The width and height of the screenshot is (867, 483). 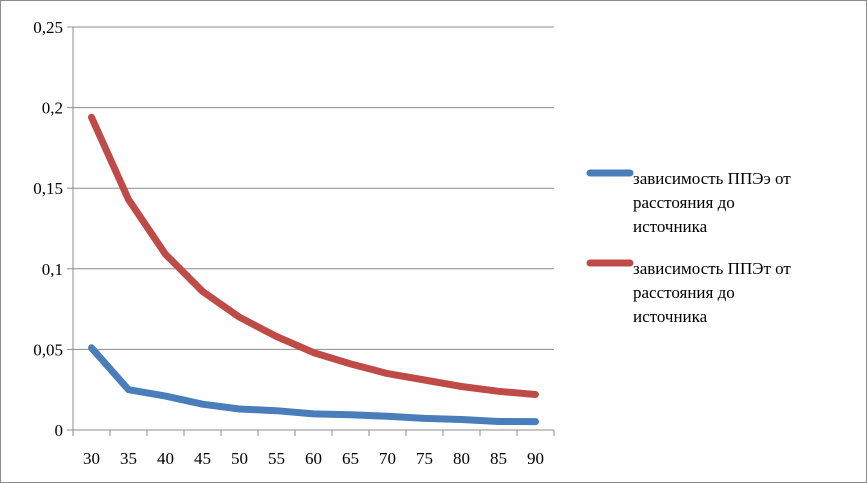 What do you see at coordinates (498, 458) in the screenshot?
I see `x-tick-label: 85` at bounding box center [498, 458].